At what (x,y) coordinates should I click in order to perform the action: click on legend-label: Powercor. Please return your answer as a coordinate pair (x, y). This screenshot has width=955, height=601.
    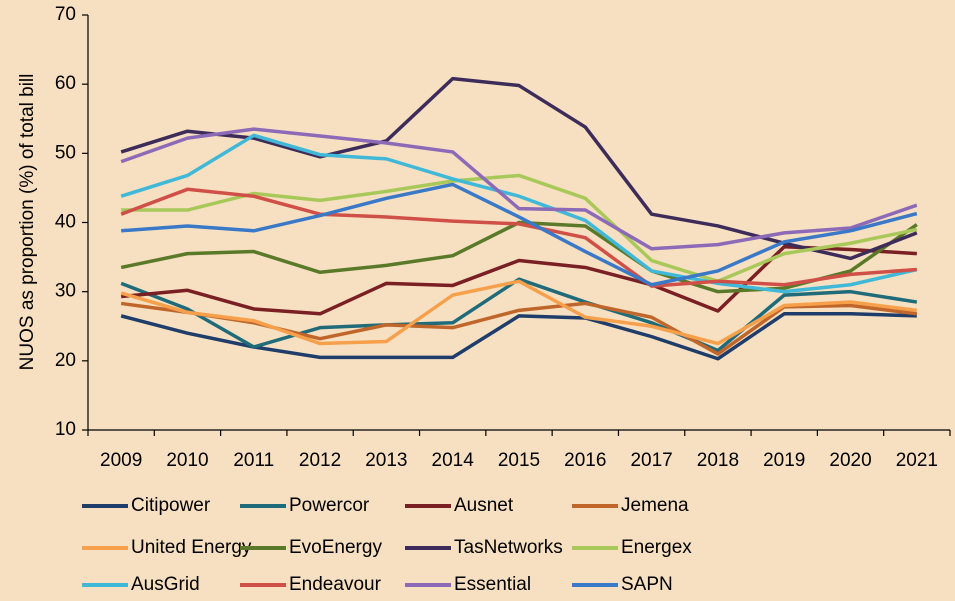
    Looking at the image, I should click on (329, 505).